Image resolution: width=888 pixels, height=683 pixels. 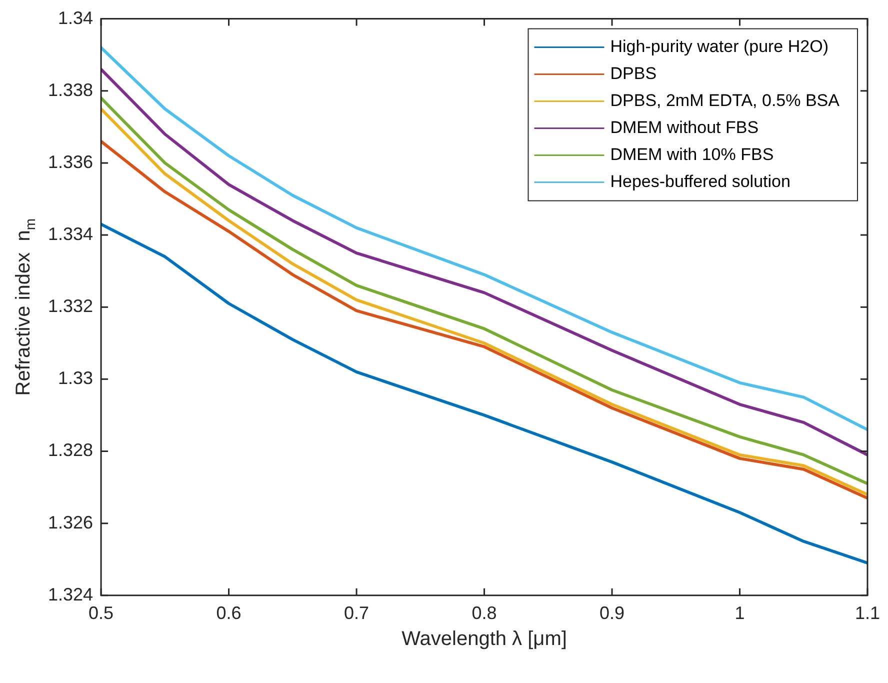 I want to click on y-tick-label: 1.336, so click(x=71, y=162).